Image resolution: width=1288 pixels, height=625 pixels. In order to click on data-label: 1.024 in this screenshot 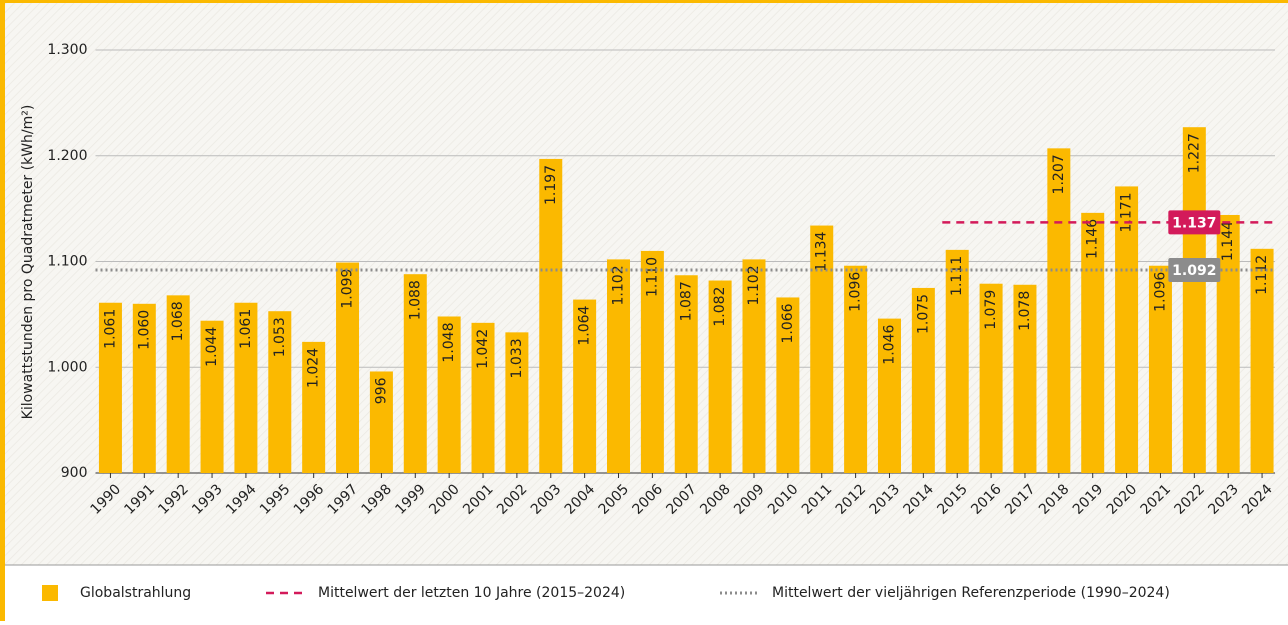, I will do `click(314, 368)`.